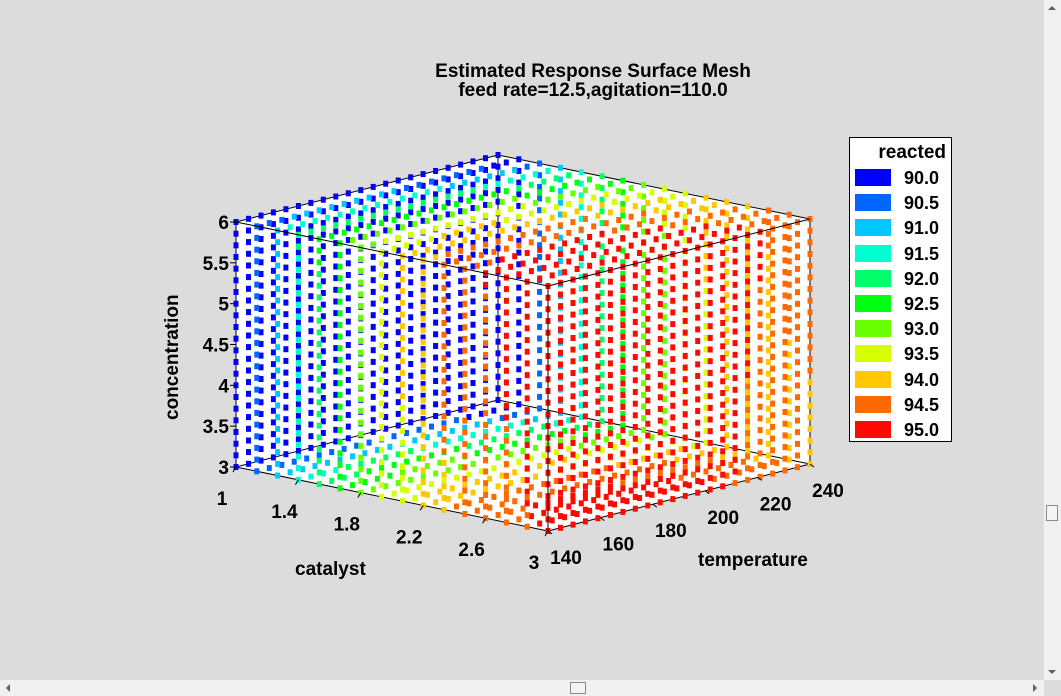 The width and height of the screenshot is (1061, 696). What do you see at coordinates (1035, 688) in the screenshot?
I see `scroll-right-icon` at bounding box center [1035, 688].